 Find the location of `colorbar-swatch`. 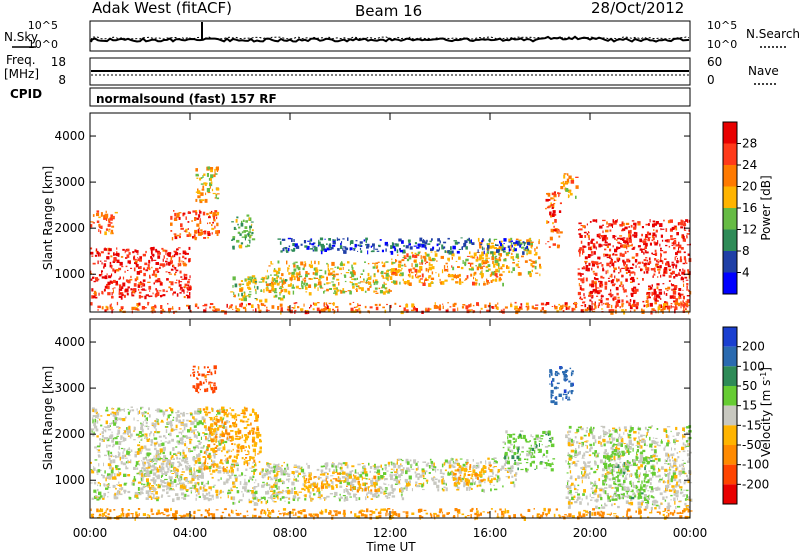

colorbar-swatch is located at coordinates (730, 284).